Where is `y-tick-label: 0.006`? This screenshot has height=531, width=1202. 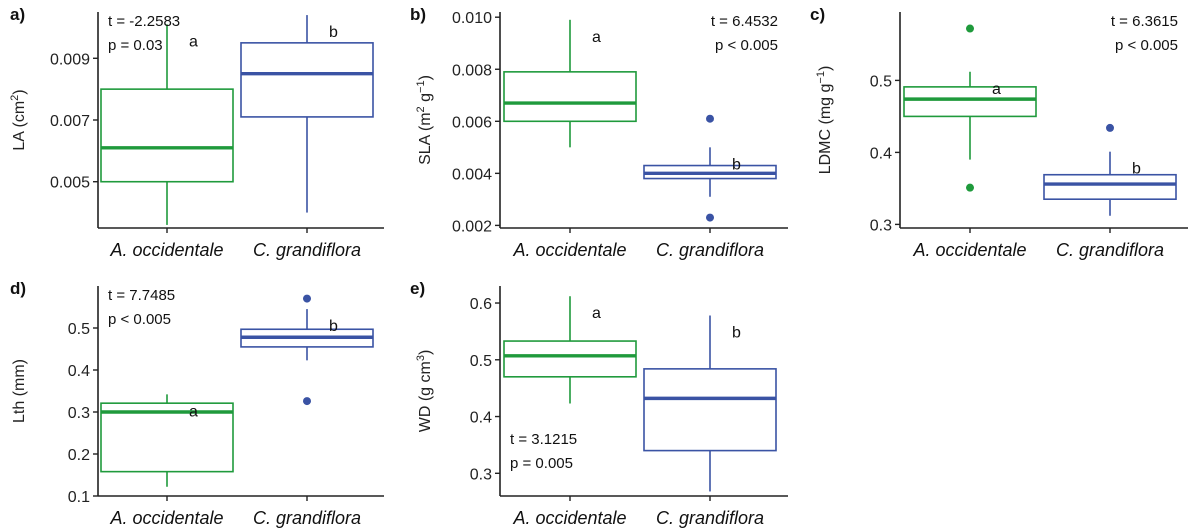 y-tick-label: 0.006 is located at coordinates (472, 122).